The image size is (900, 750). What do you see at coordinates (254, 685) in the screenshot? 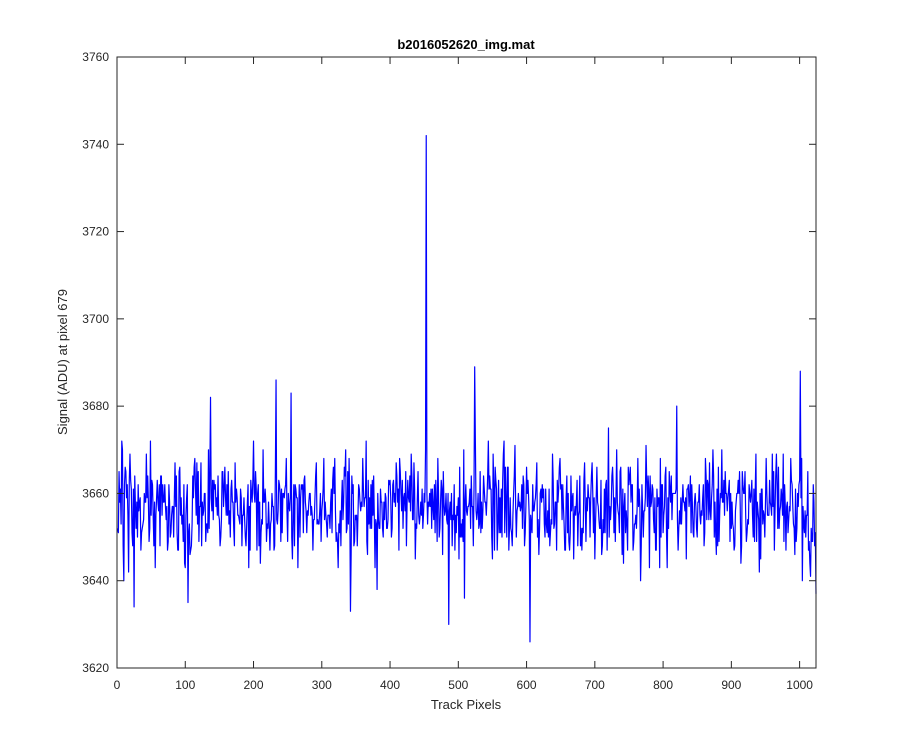
I see `x-tick-label: 200` at bounding box center [254, 685].